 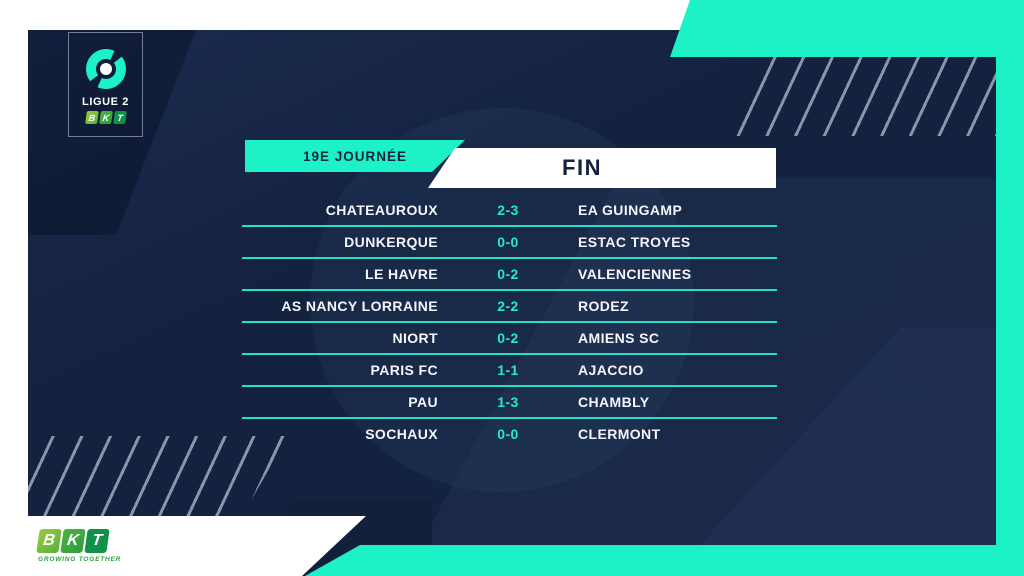 I want to click on bkt-footer-logo: B K T GROWING TOGETHER, so click(x=79, y=546).